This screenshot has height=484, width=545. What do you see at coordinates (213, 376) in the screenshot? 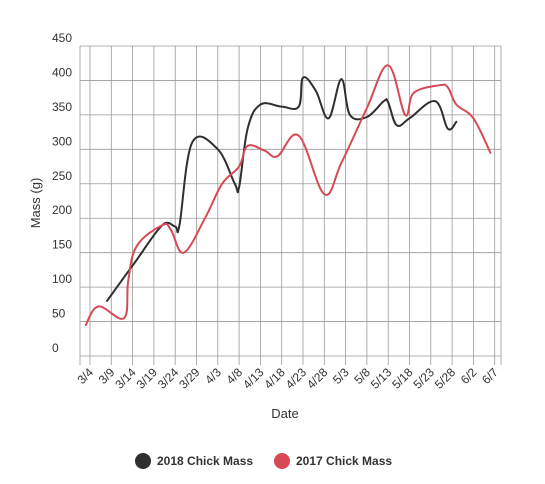
I see `x-tick-label-6: 4/3` at bounding box center [213, 376].